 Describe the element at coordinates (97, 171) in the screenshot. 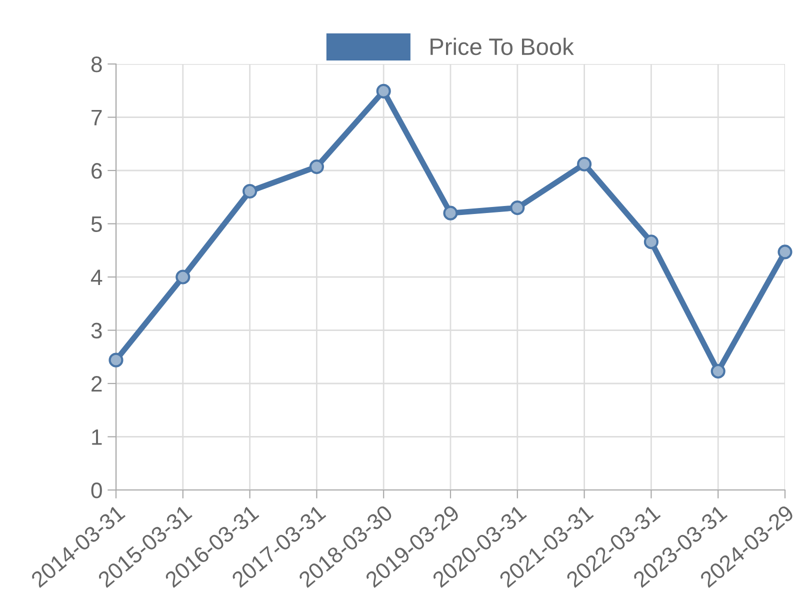

I see `y-tick-label: 6` at that location.